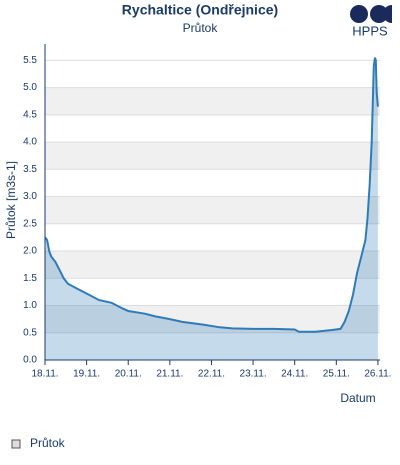 This screenshot has height=465, width=400. Describe the element at coordinates (30, 223) in the screenshot. I see `y-tick-label: 2.5` at that location.